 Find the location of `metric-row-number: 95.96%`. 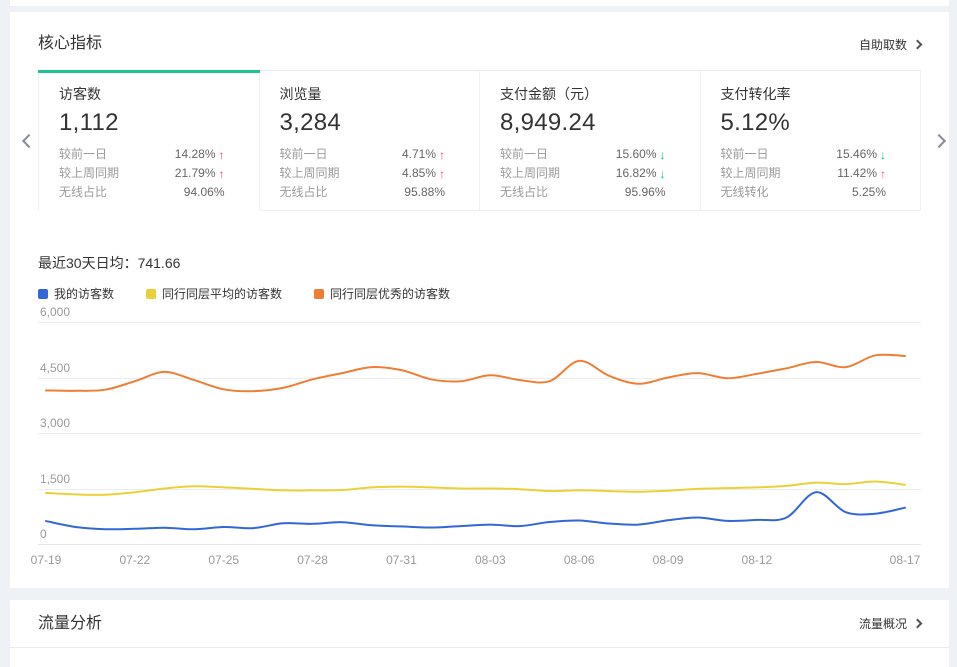

metric-row-number: 95.96% is located at coordinates (645, 192).